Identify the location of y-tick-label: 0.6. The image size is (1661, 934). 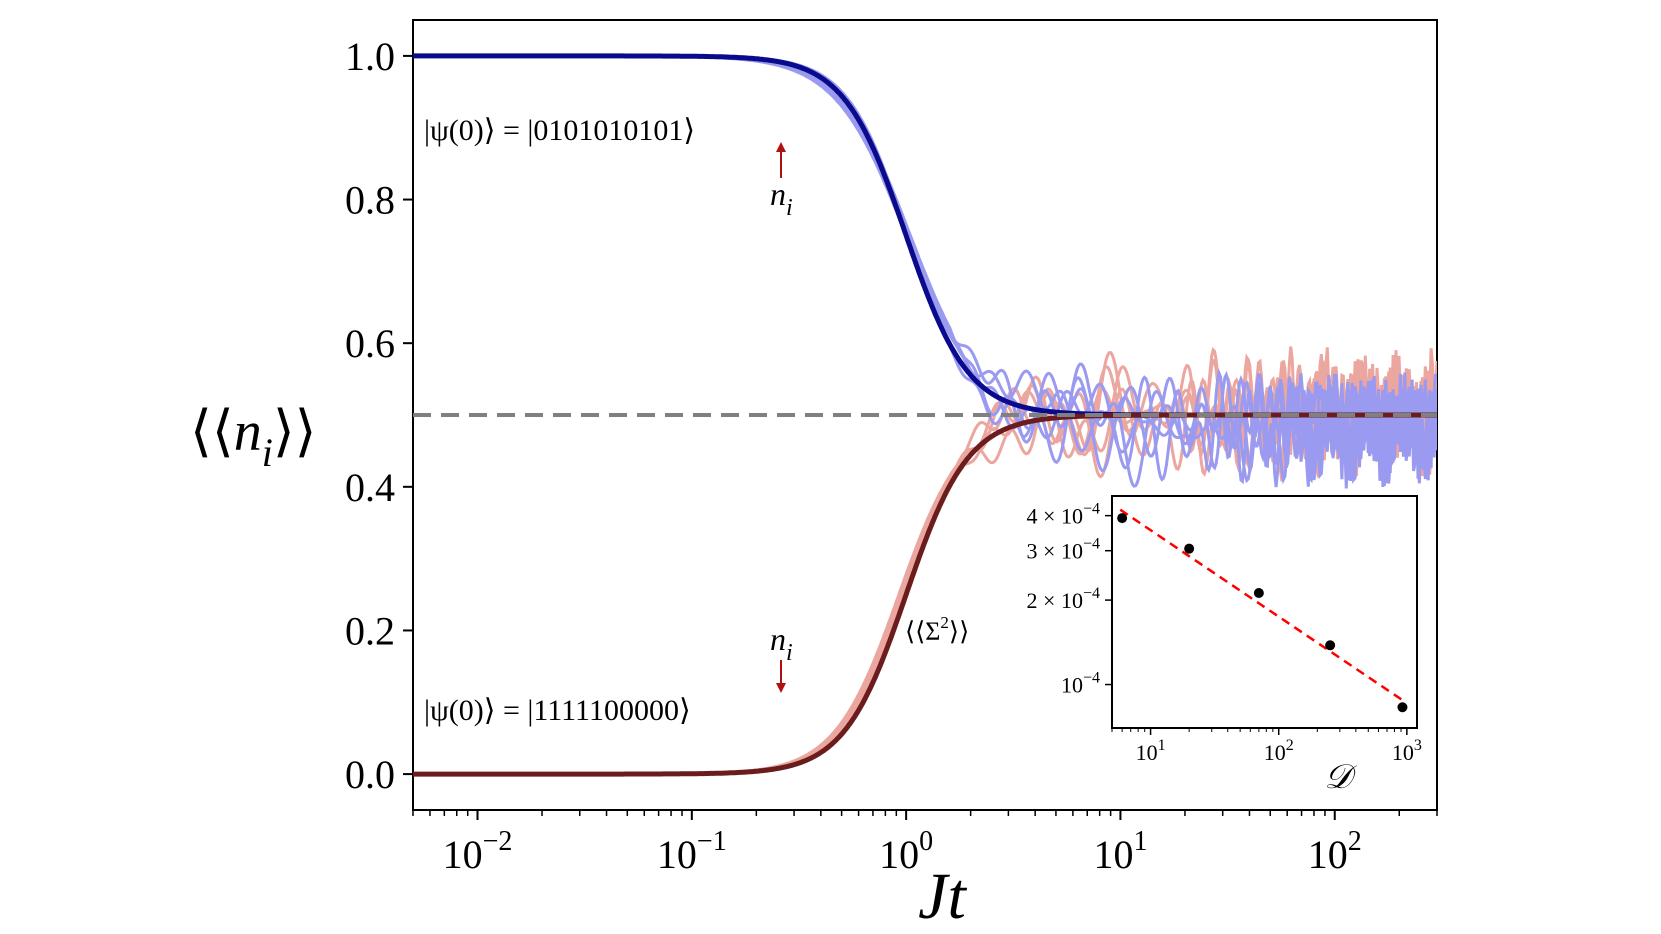
(370, 343).